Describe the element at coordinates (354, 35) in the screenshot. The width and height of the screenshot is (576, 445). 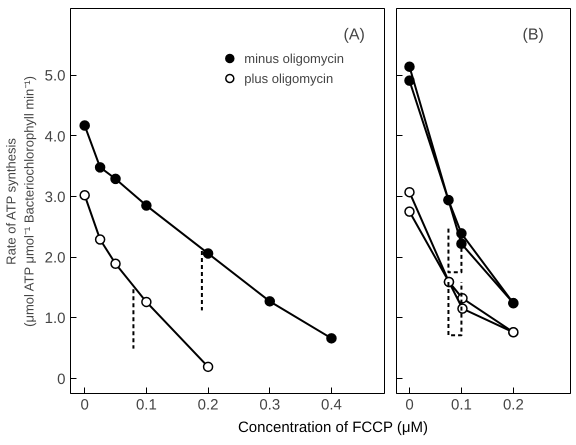
I see `text: (A)` at that location.